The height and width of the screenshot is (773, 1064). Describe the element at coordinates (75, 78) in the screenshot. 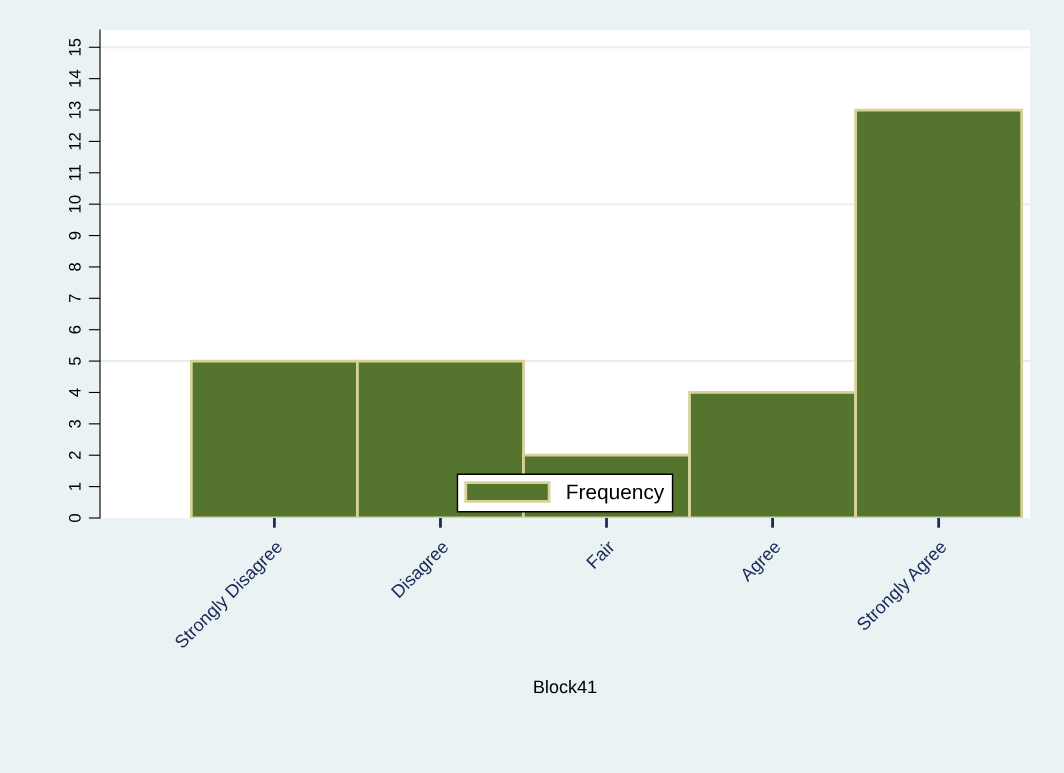

I see `y-tick-label: 14` at that location.